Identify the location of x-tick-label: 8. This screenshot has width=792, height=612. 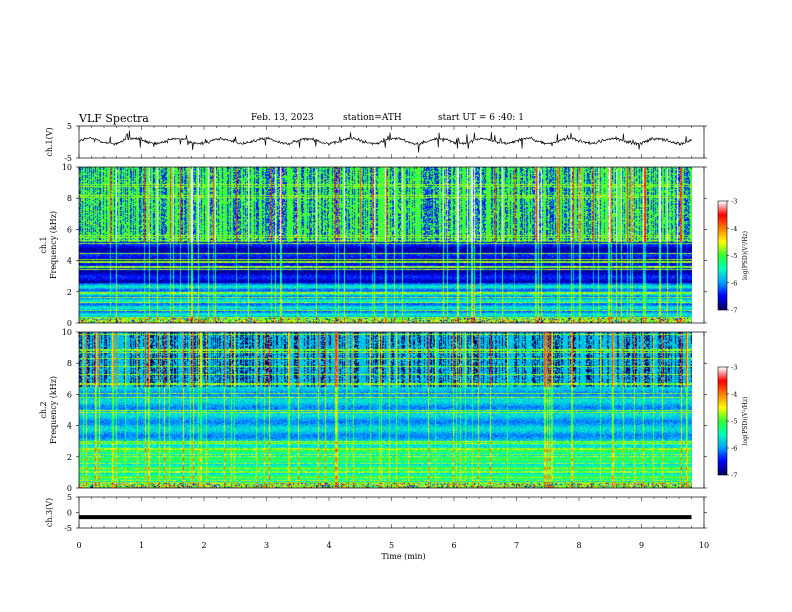
(578, 545).